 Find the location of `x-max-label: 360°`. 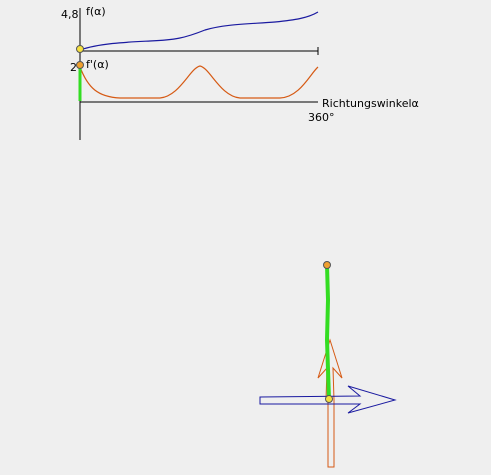

x-max-label: 360° is located at coordinates (321, 117).